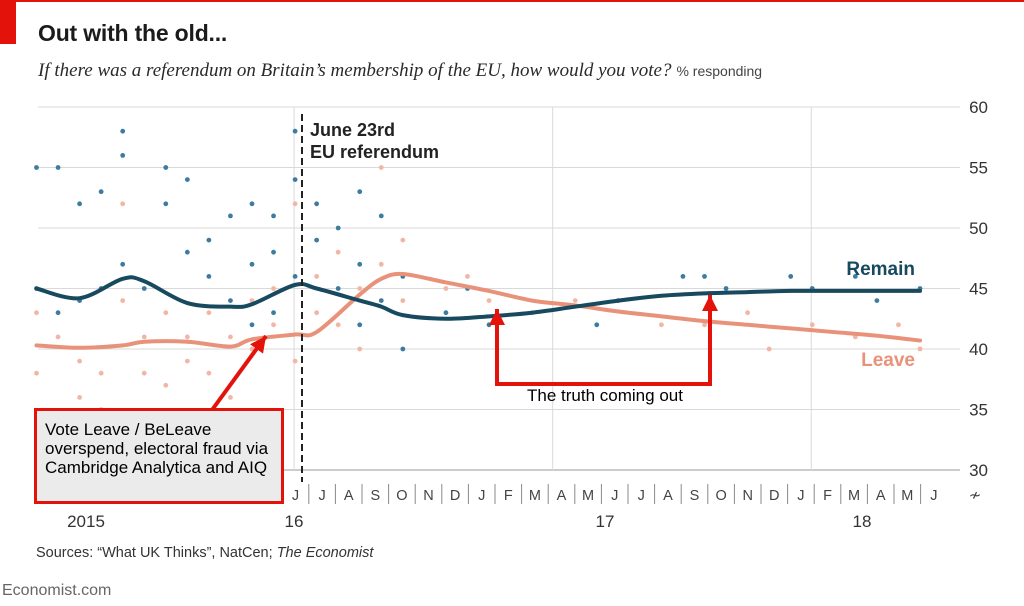  What do you see at coordinates (978, 168) in the screenshot?
I see `y-tick-label: 55` at bounding box center [978, 168].